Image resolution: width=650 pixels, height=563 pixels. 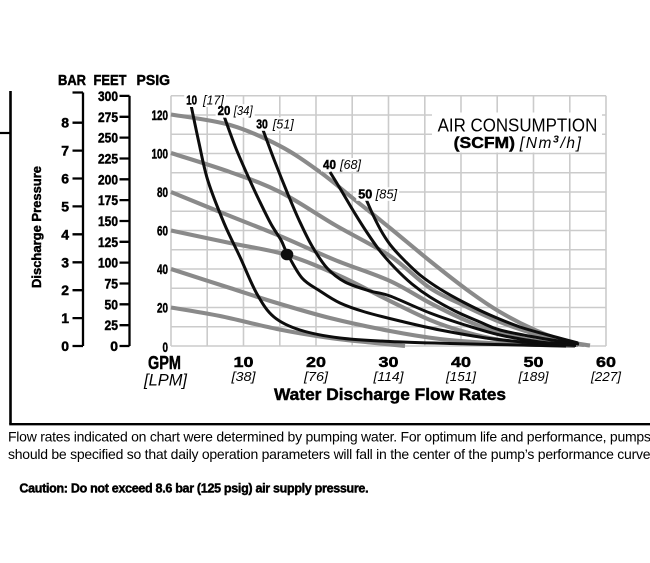 What do you see at coordinates (108, 200) in the screenshot?
I see `svg-text: 175` at bounding box center [108, 200].